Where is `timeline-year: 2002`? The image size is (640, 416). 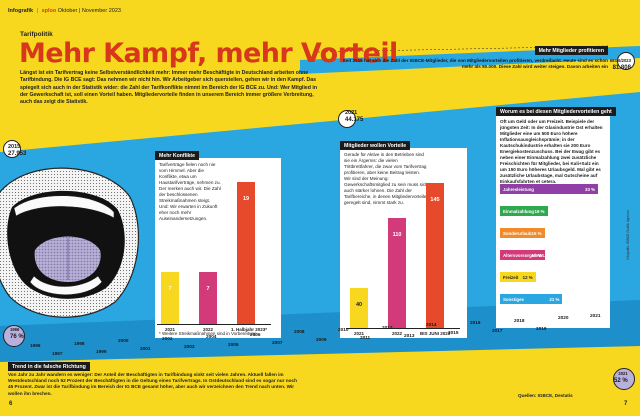 timeline-year: 2002 is located at coordinates (167, 339).